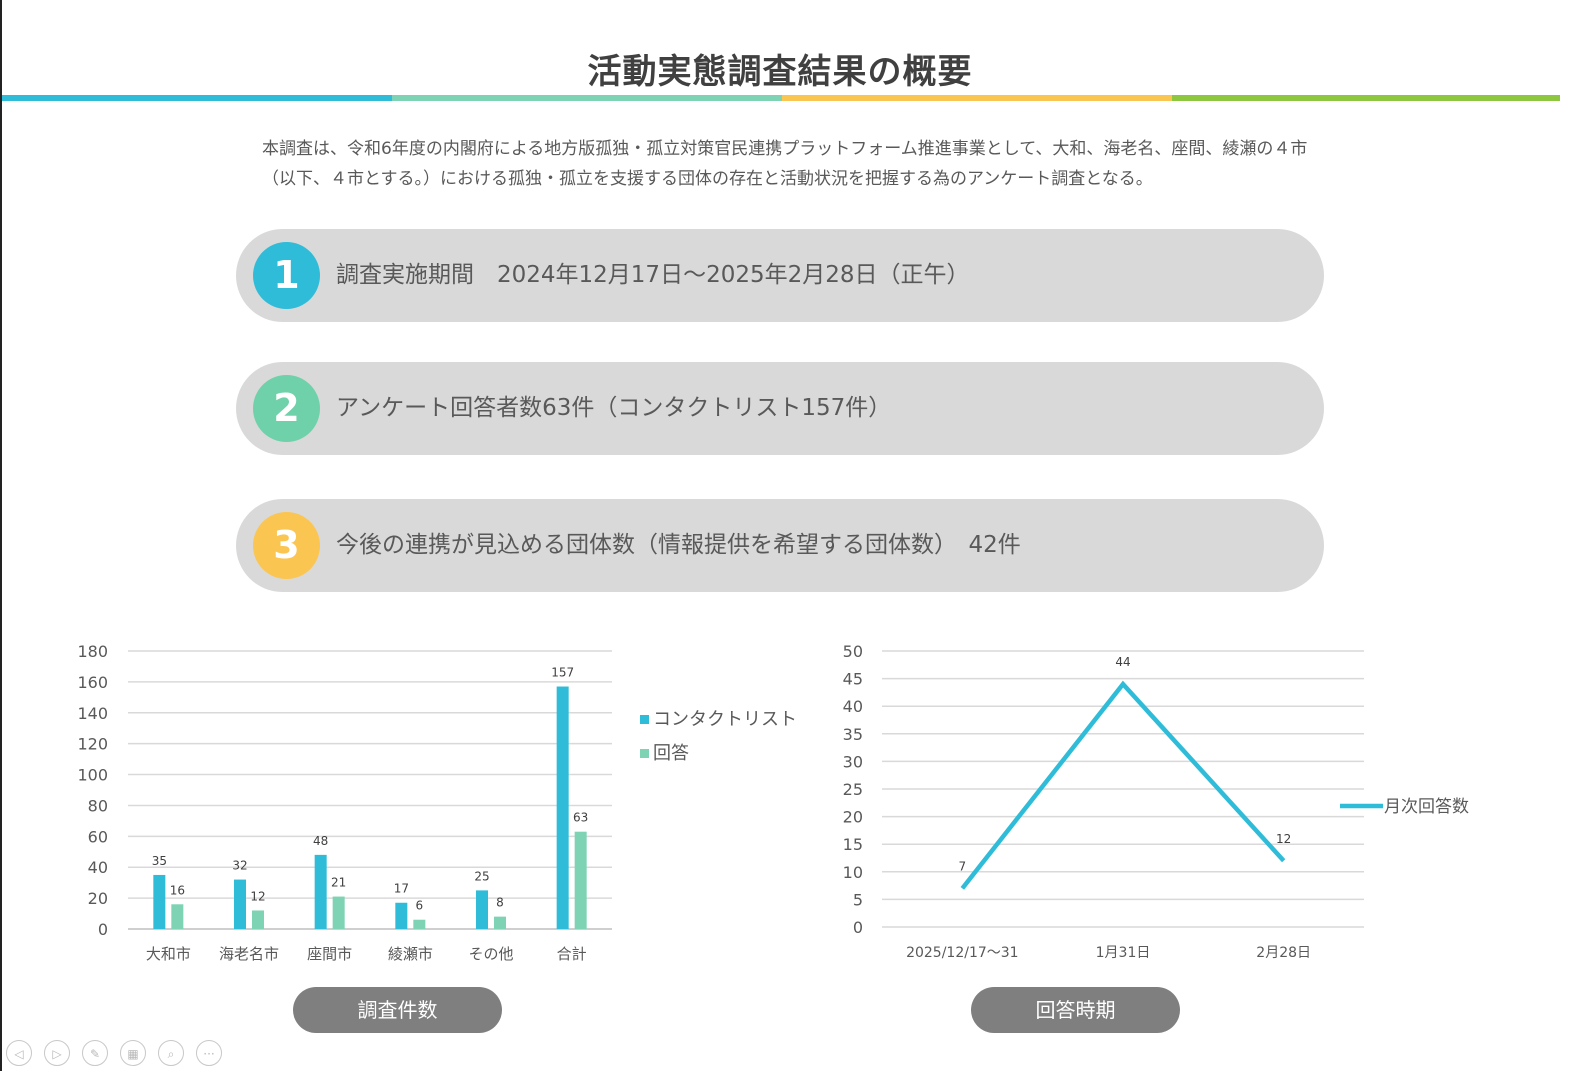 This screenshot has width=1570, height=1071. Describe the element at coordinates (92, 682) in the screenshot. I see `y-tick-label: 160` at that location.